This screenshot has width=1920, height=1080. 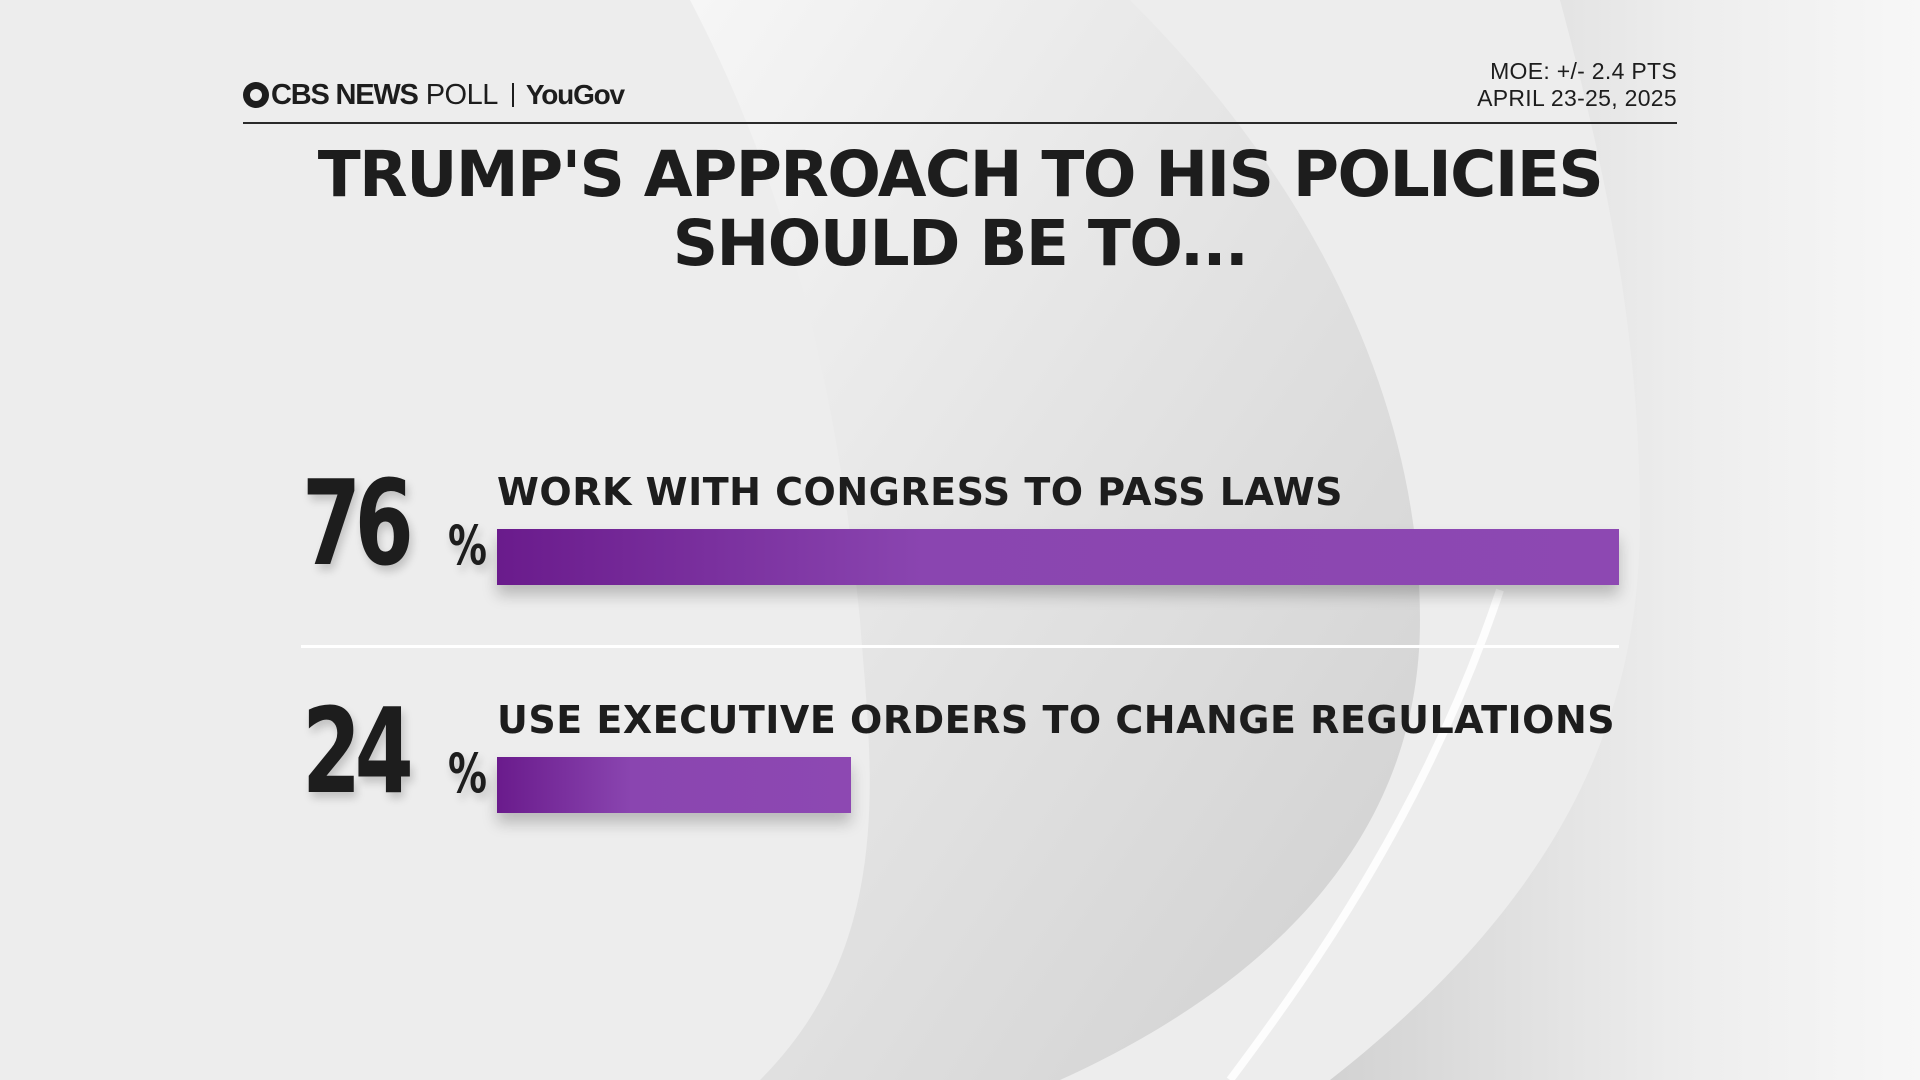 I want to click on bar-value-label: 24%, so click(x=400, y=751).